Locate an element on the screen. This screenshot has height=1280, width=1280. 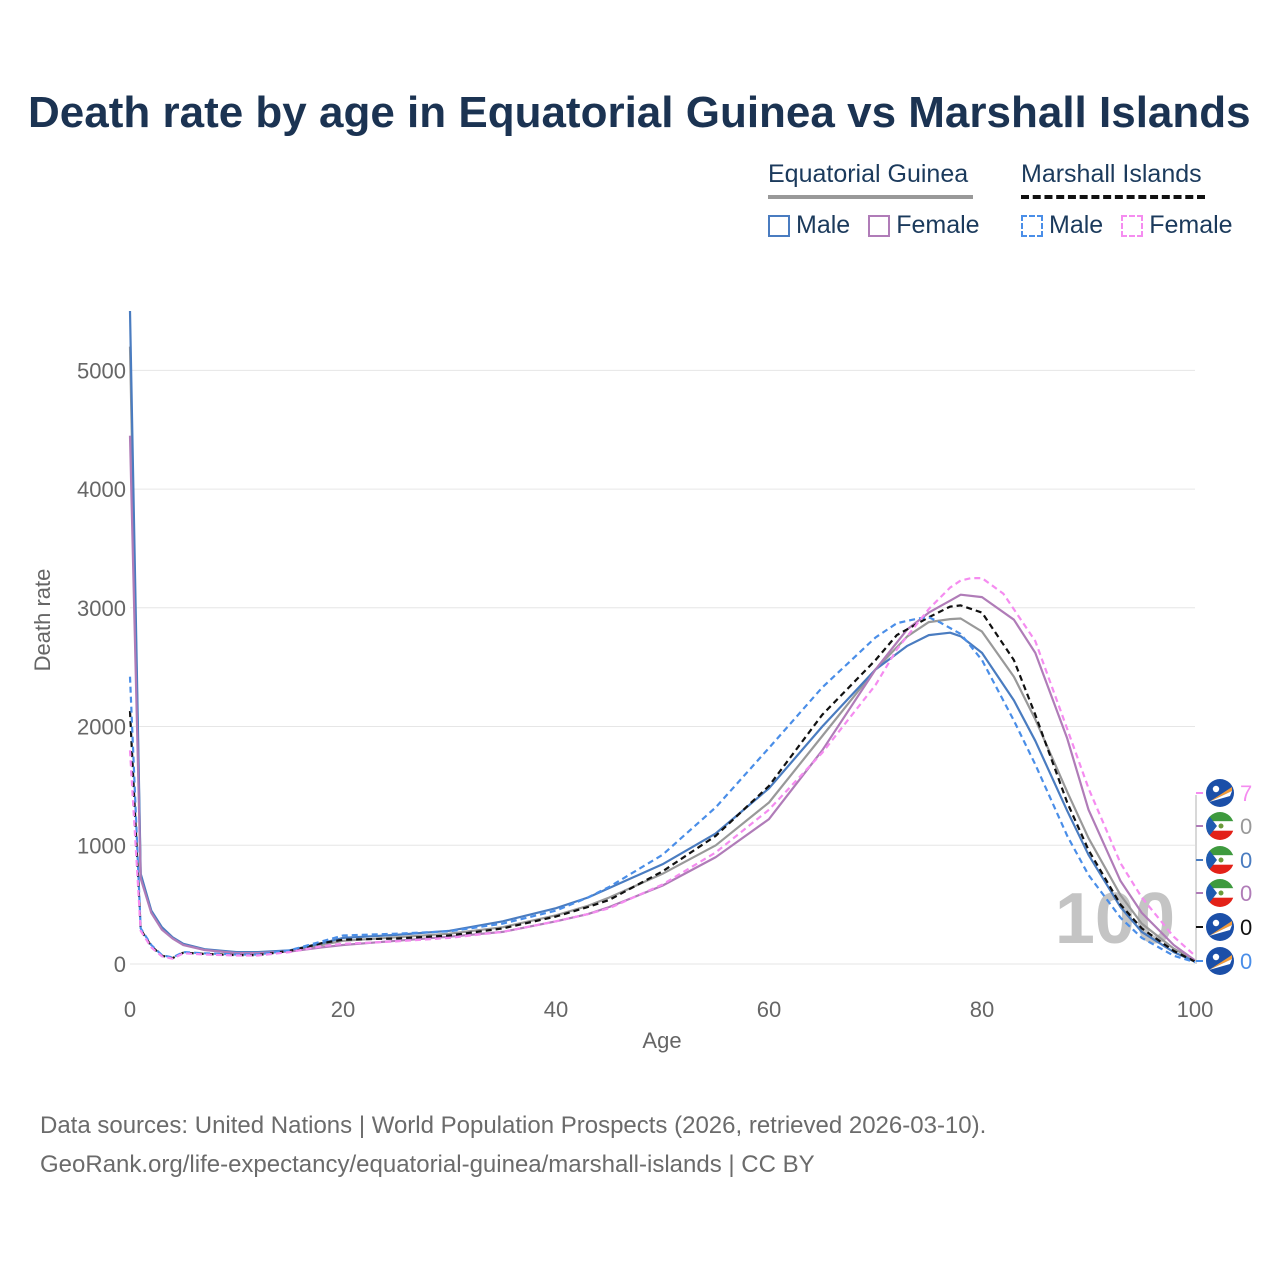
x-tick-label: 20 is located at coordinates (343, 1009).